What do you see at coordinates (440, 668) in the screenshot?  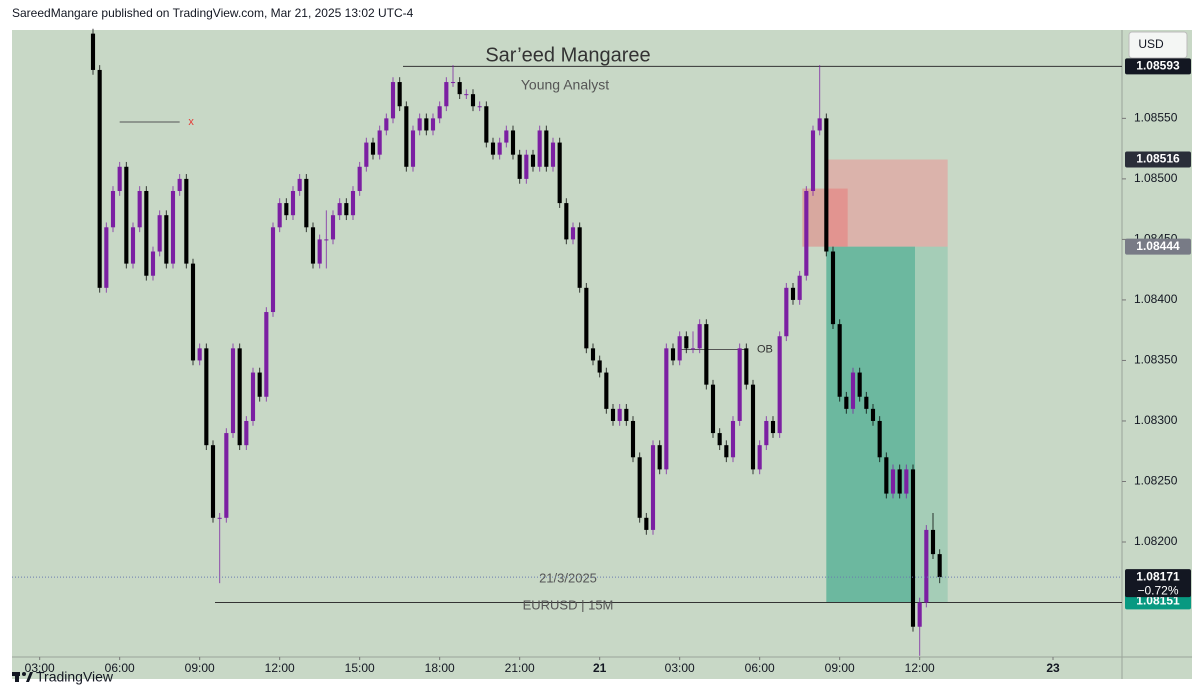 I see `x-tick-label: 18:00` at bounding box center [440, 668].